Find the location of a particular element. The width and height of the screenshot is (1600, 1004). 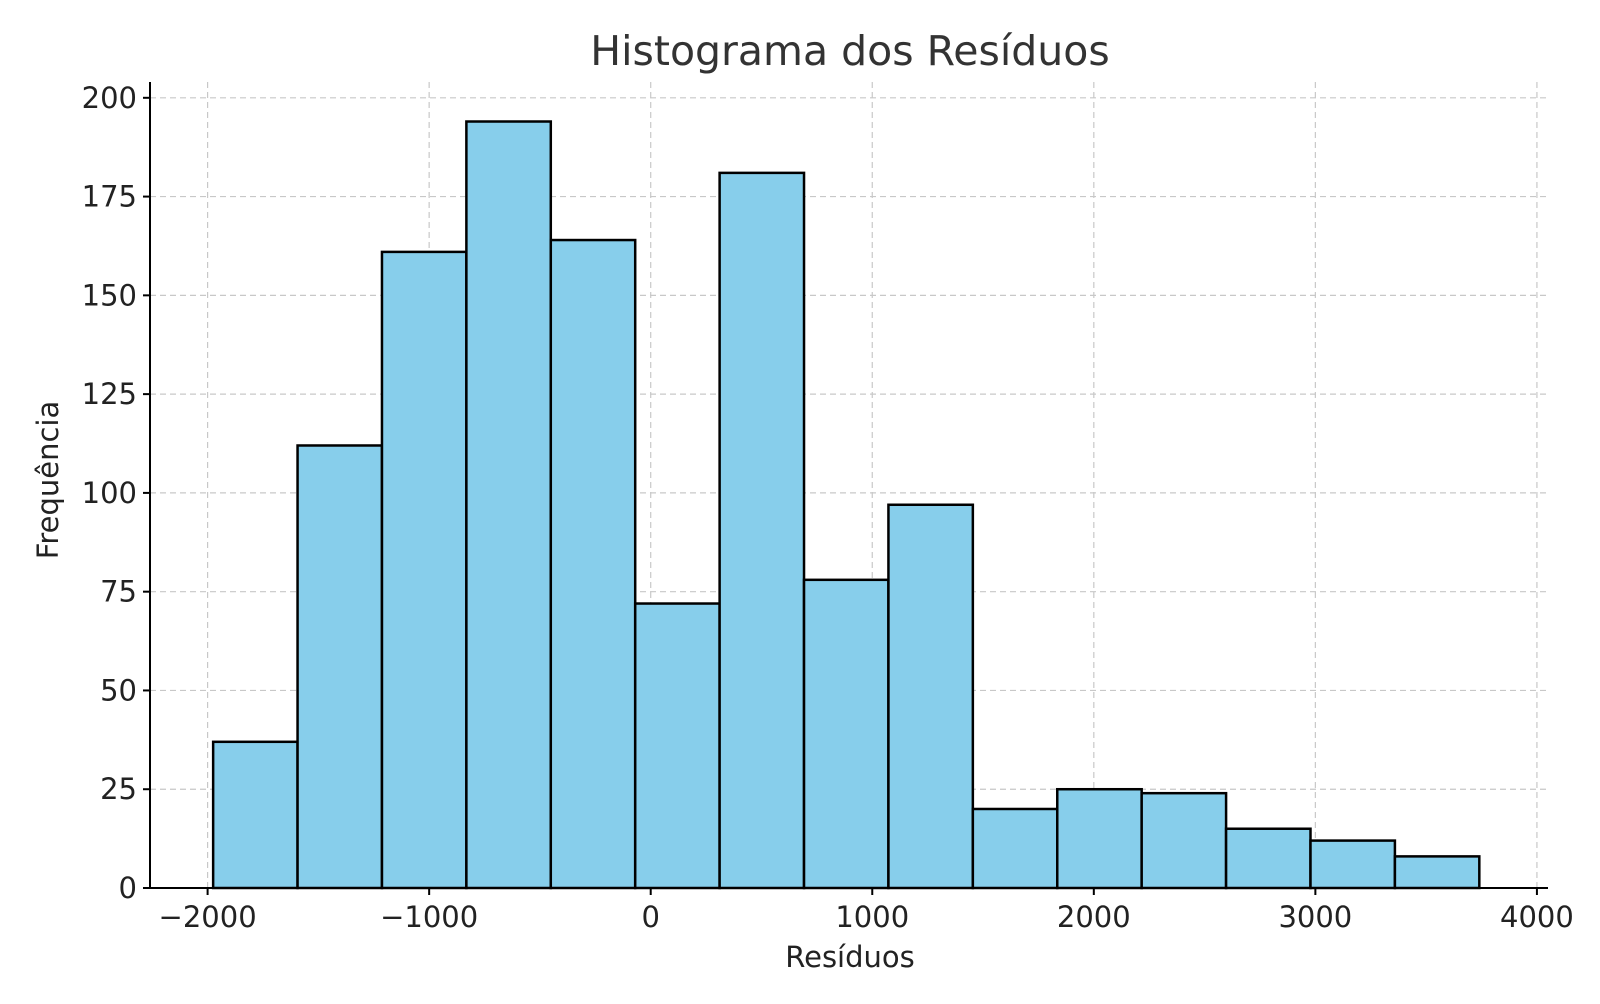

x-tick-label: −1000 is located at coordinates (429, 917).